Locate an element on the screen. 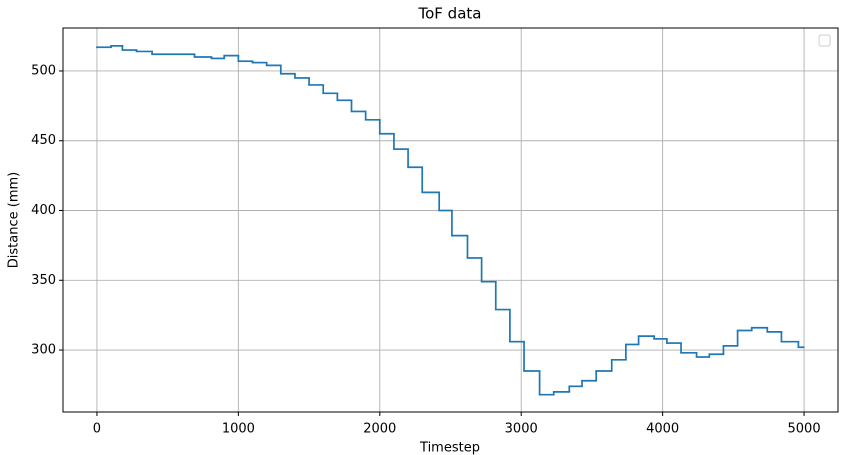 The image size is (842, 455). legend is located at coordinates (824, 40).